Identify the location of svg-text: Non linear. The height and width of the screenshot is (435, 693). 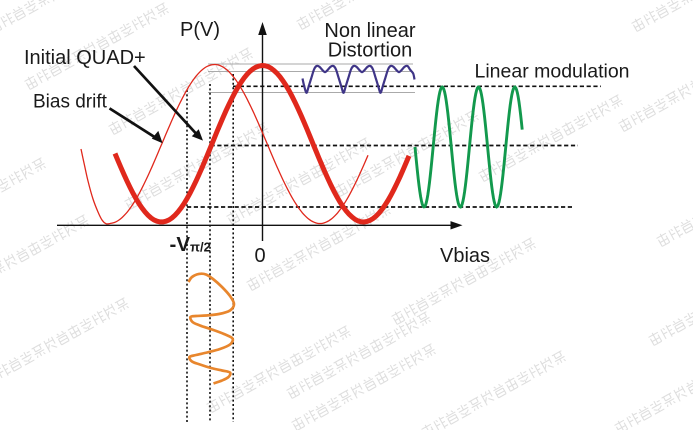
(370, 31).